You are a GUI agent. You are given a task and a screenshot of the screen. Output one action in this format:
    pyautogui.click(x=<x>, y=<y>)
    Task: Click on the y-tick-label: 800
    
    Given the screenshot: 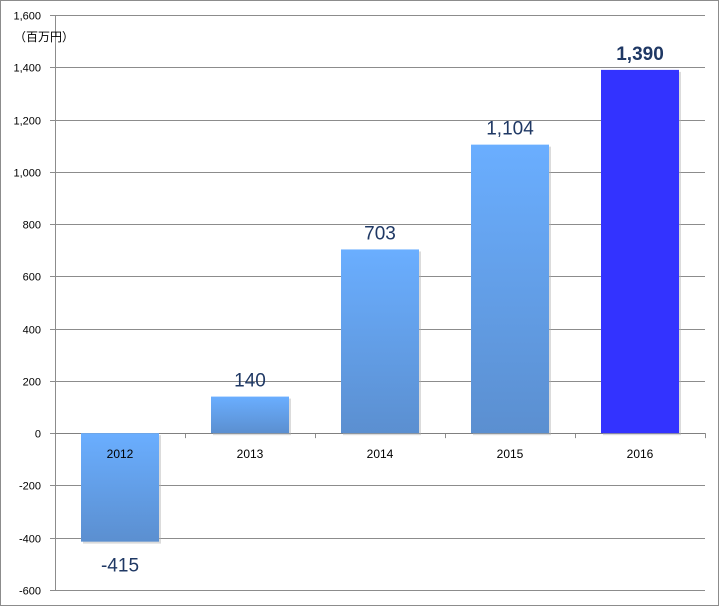 What is the action you would take?
    pyautogui.click(x=32, y=226)
    